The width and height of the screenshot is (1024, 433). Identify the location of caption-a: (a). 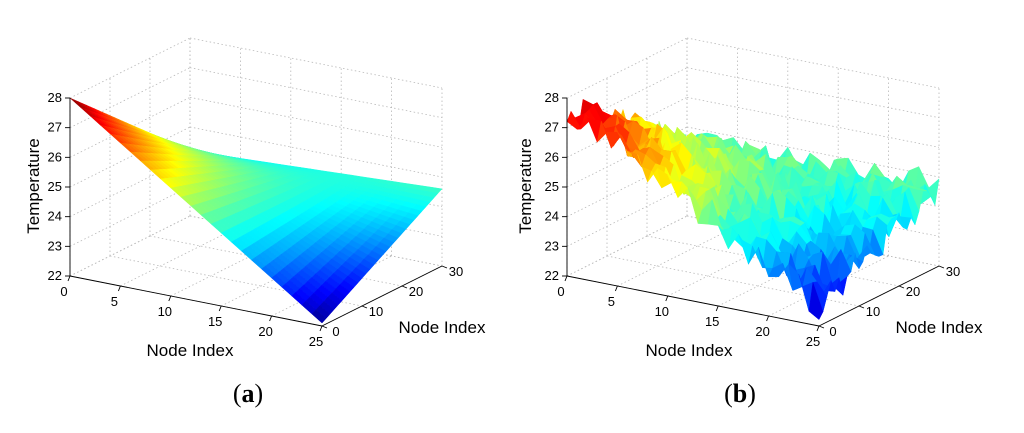
(248, 393).